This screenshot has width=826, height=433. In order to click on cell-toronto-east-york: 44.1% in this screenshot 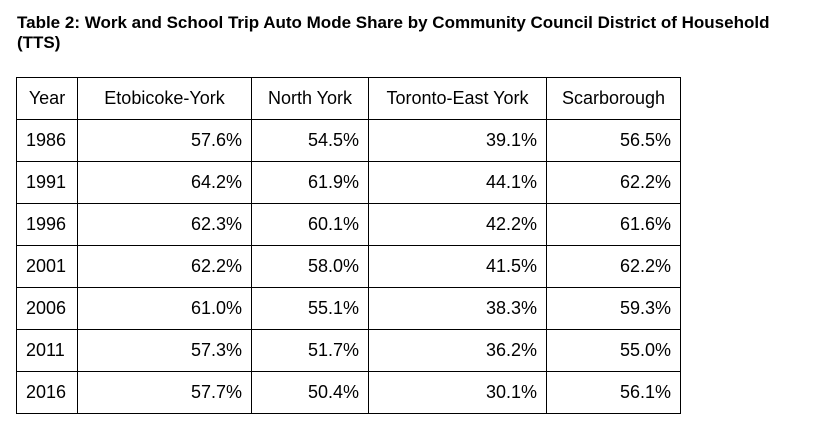, I will do `click(457, 182)`.